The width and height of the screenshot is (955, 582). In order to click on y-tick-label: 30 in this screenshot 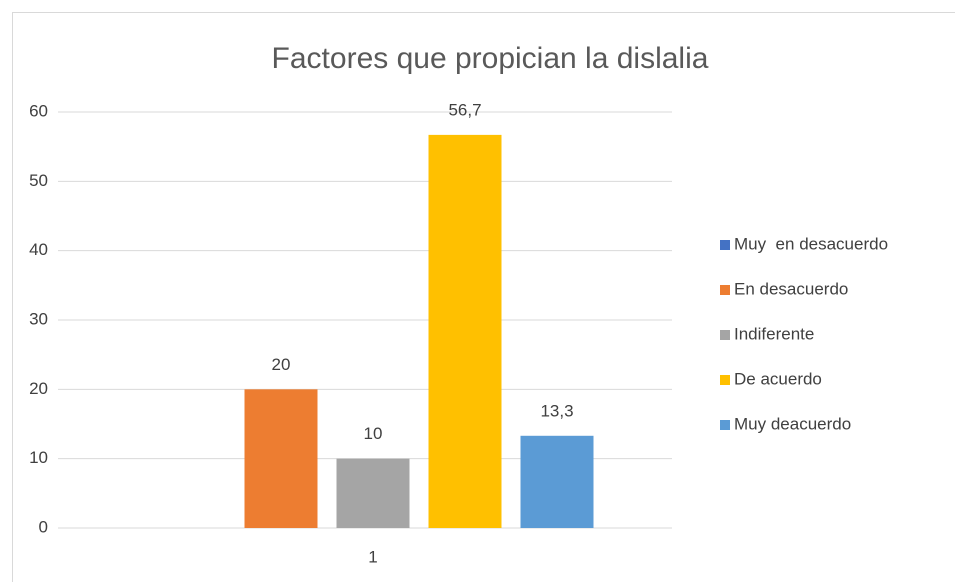, I will do `click(38, 318)`.